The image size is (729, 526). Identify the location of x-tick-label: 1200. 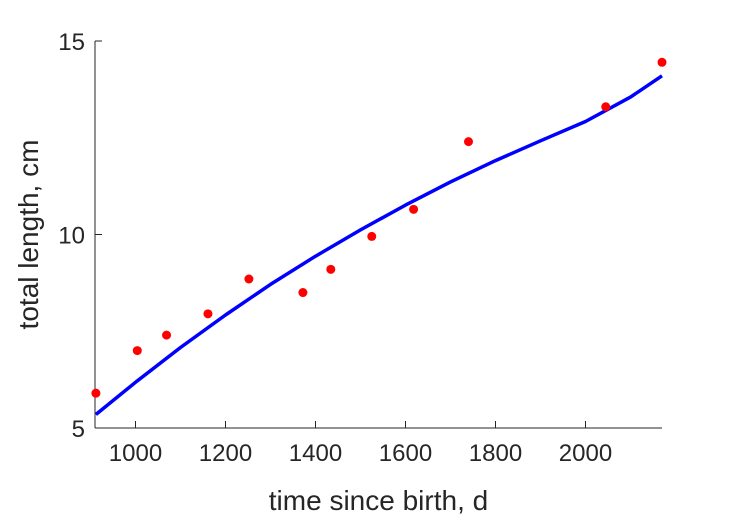
(225, 453).